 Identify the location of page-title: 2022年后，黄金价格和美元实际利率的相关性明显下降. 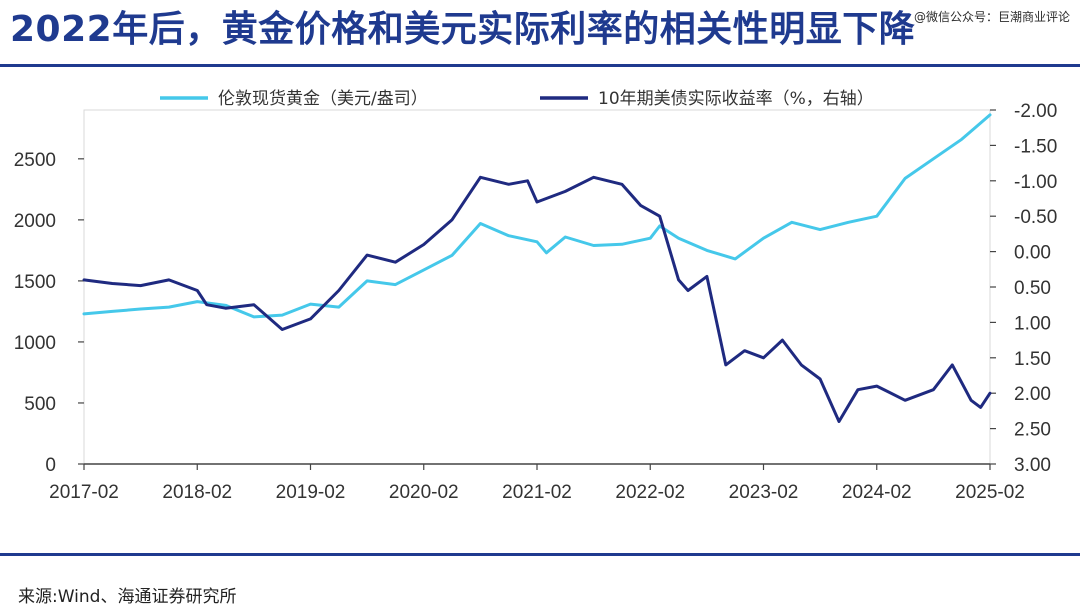
(463, 29).